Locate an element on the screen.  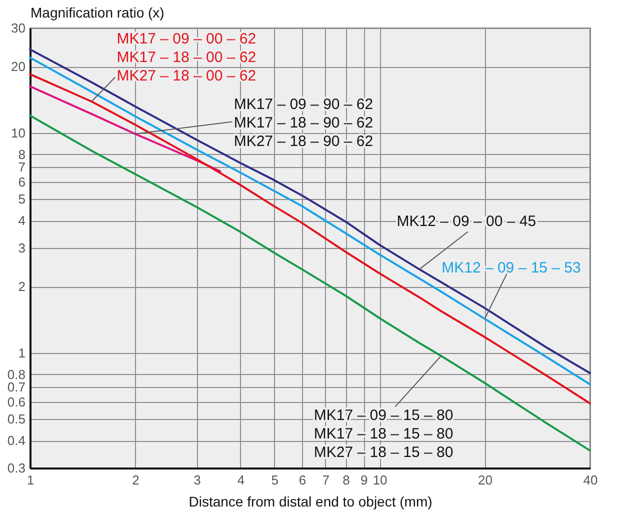
x-tick-label: 2 is located at coordinates (136, 480).